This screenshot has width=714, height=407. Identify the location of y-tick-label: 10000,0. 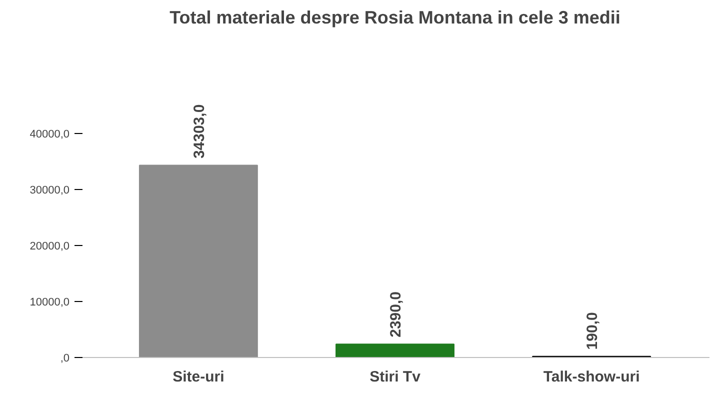
(50, 302).